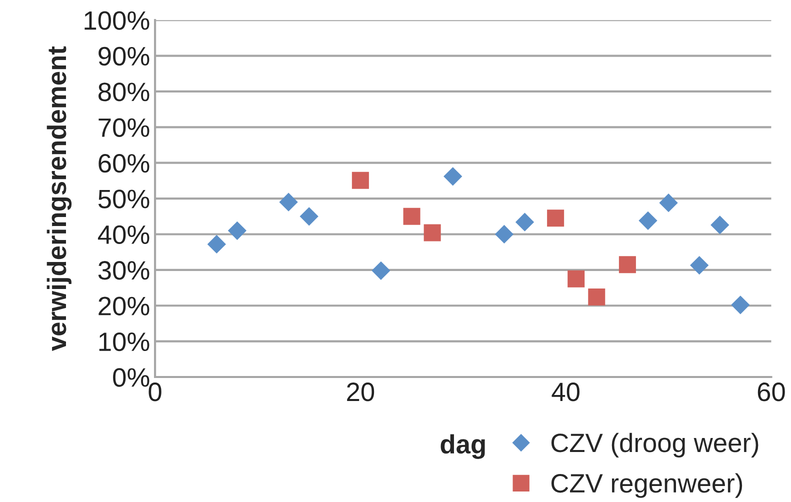  Describe the element at coordinates (124, 127) in the screenshot. I see `y-tick-label: 70%` at that location.